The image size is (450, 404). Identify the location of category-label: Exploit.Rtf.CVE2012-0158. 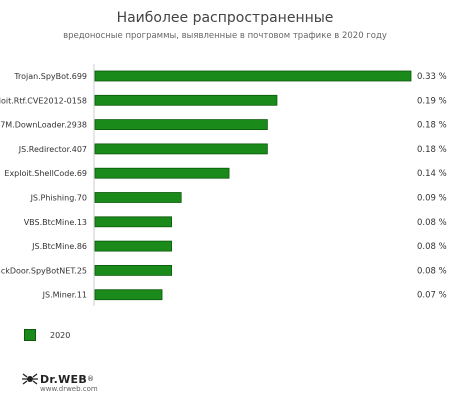
(43, 100).